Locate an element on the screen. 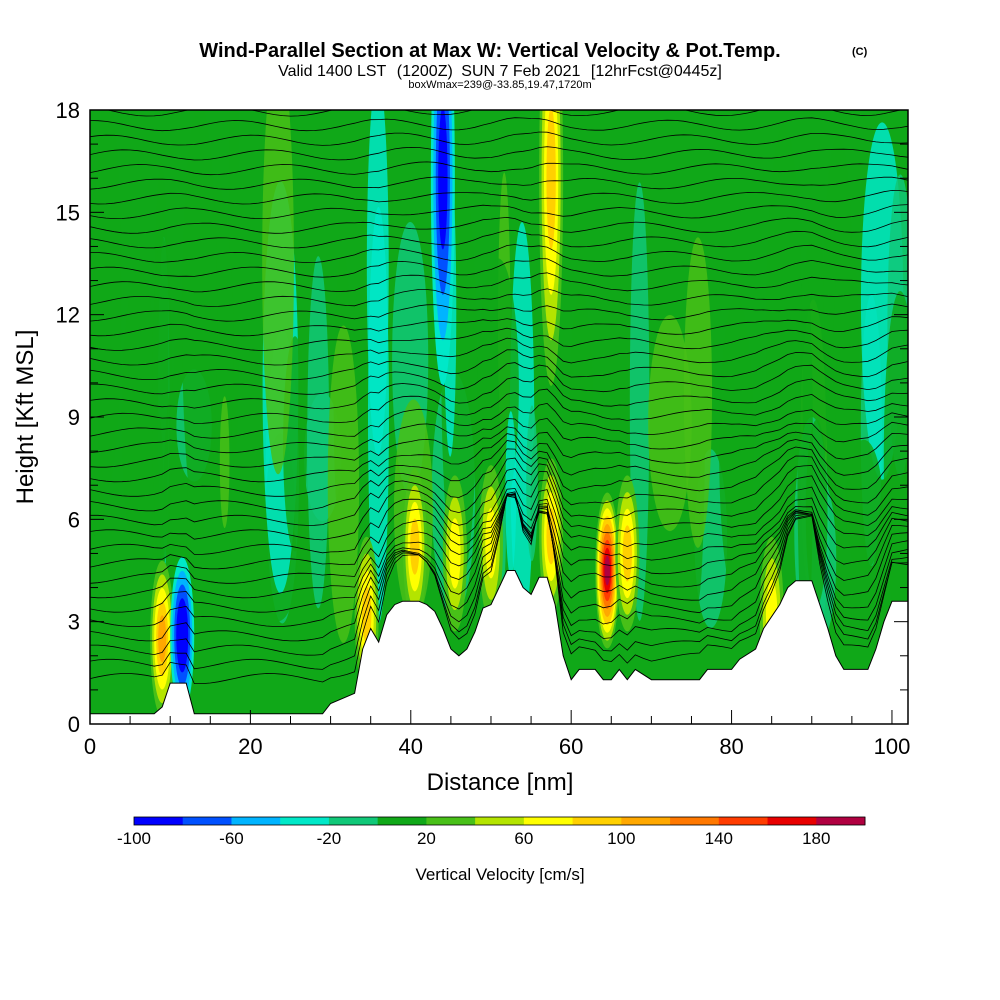  colorbar-tick-label: -60 is located at coordinates (231, 838).